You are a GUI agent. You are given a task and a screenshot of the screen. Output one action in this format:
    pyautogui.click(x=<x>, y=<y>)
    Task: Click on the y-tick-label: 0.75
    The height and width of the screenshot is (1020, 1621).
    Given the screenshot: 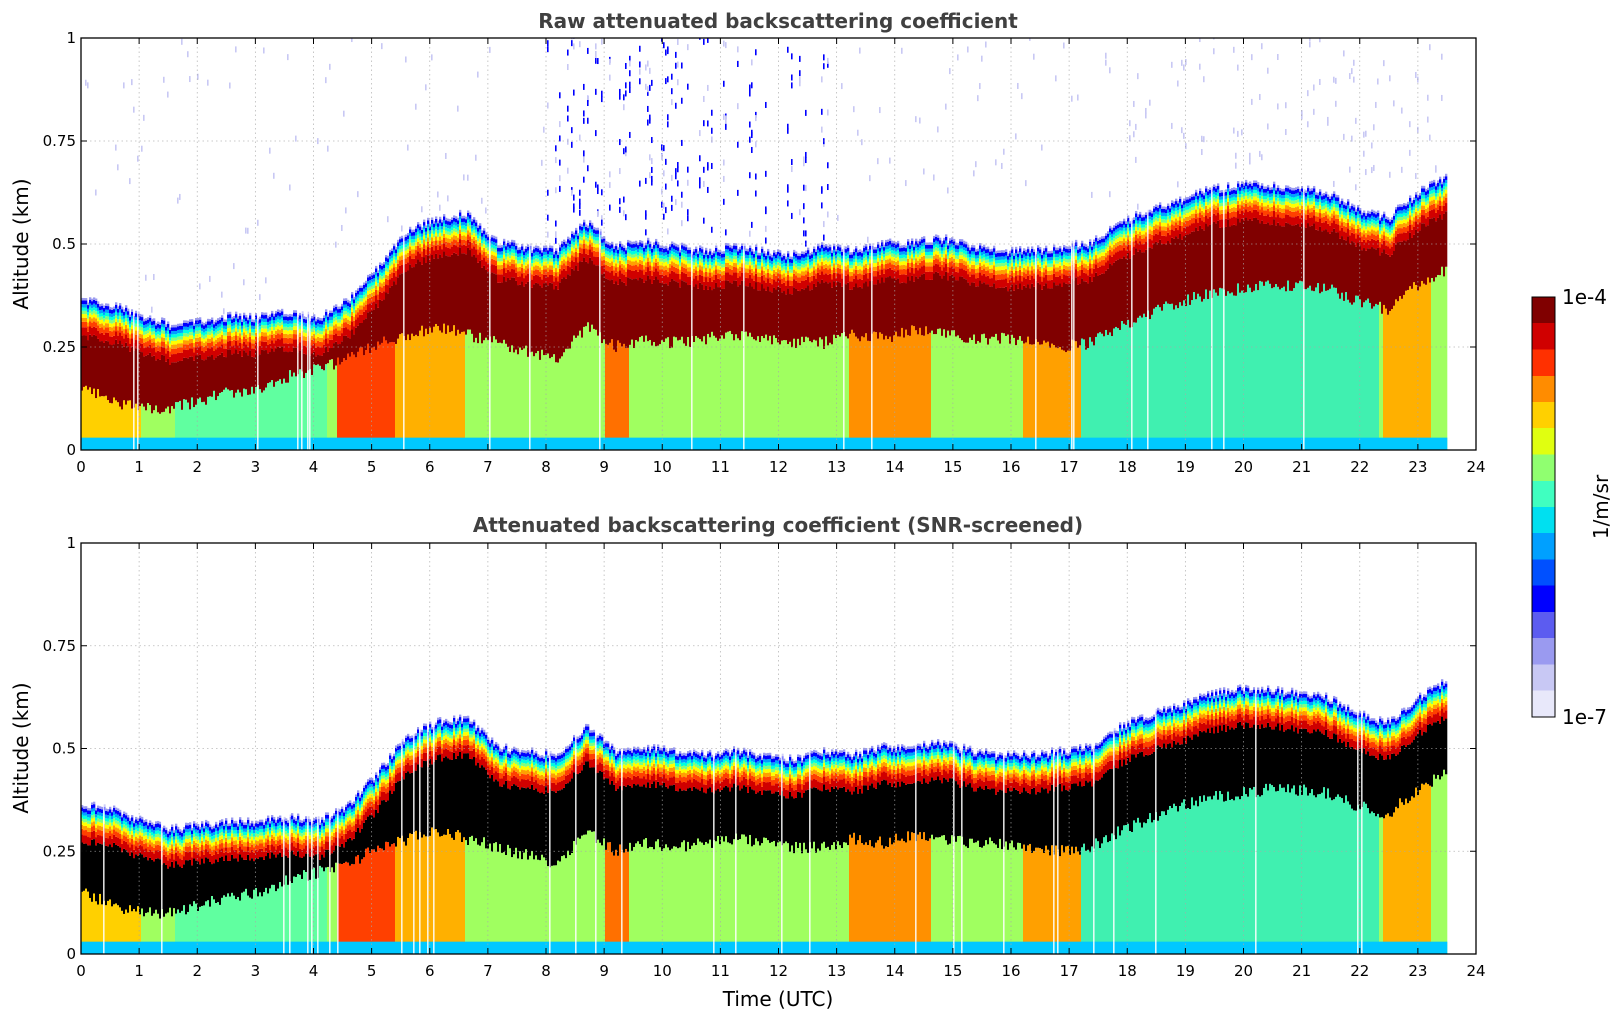 What is the action you would take?
    pyautogui.click(x=59, y=141)
    